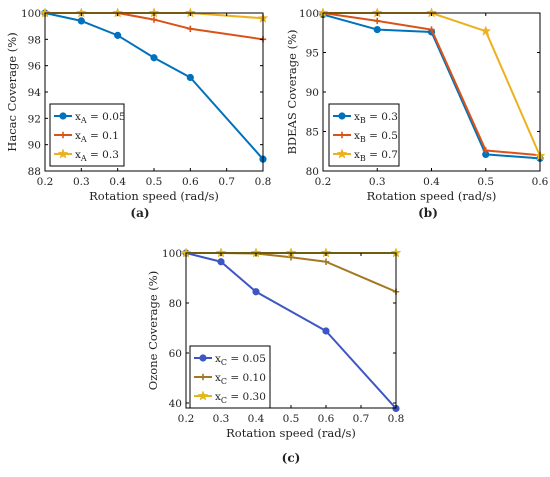  I want to click on y-axis-label-b: BDEAS Coverage (%), so click(292, 91).